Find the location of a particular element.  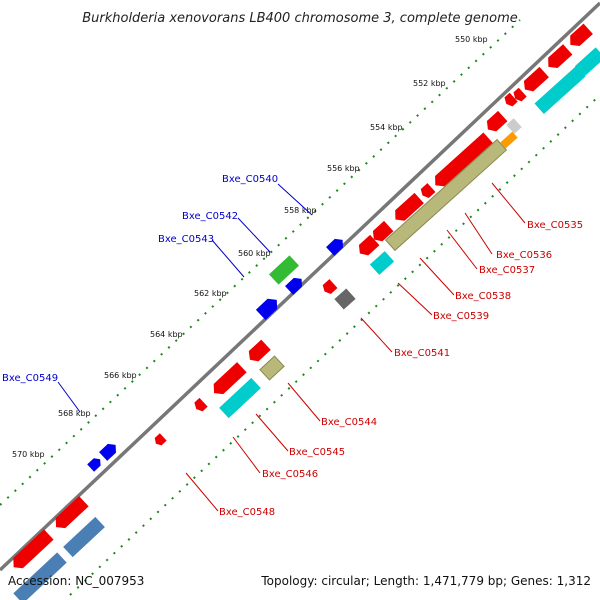

gene-label-bxe-c0545: Bxe_C0545 is located at coordinates (317, 452).